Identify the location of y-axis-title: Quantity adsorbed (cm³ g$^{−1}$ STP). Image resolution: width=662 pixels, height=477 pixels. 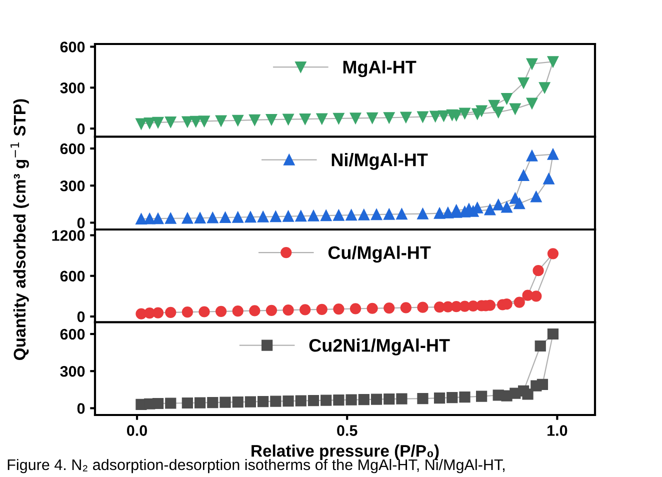
(19, 229).